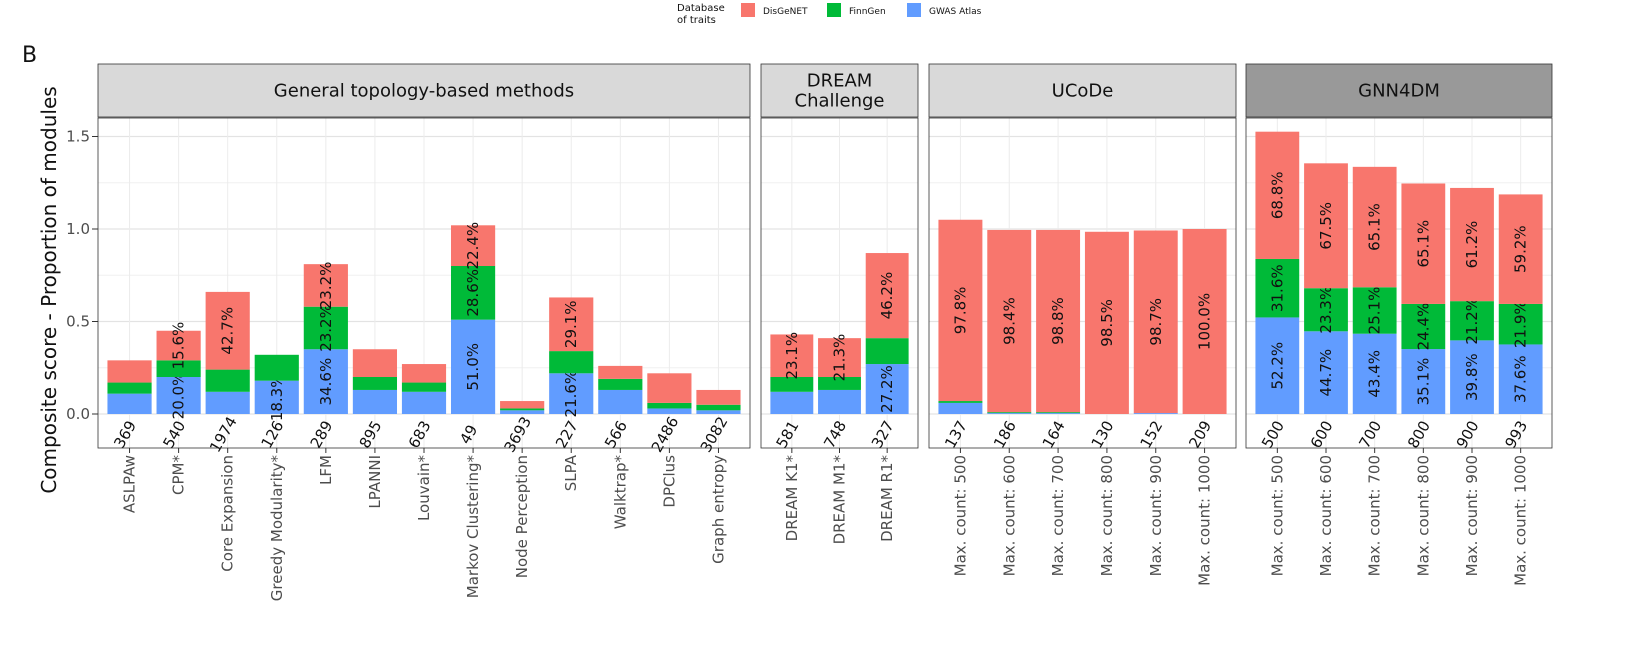  I want to click on segment-percent-label: 98.8%, so click(1058, 321).